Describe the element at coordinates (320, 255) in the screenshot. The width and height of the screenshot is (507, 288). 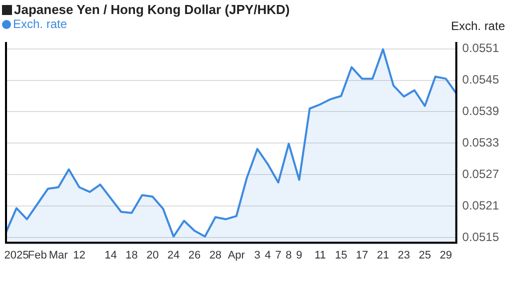
I see `x-tick-label: 11` at that location.